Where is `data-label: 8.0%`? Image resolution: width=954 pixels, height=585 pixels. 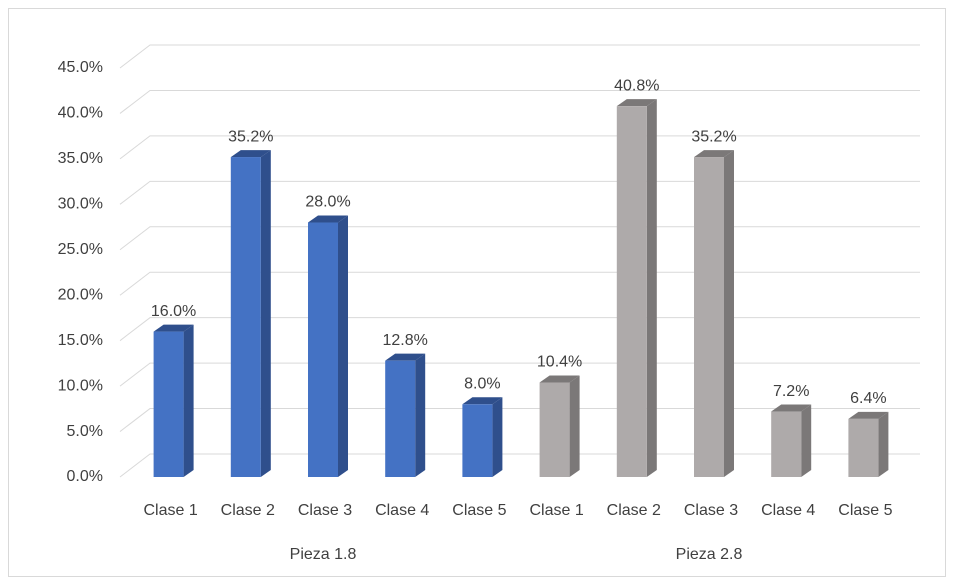
data-label: 8.0% is located at coordinates (482, 384).